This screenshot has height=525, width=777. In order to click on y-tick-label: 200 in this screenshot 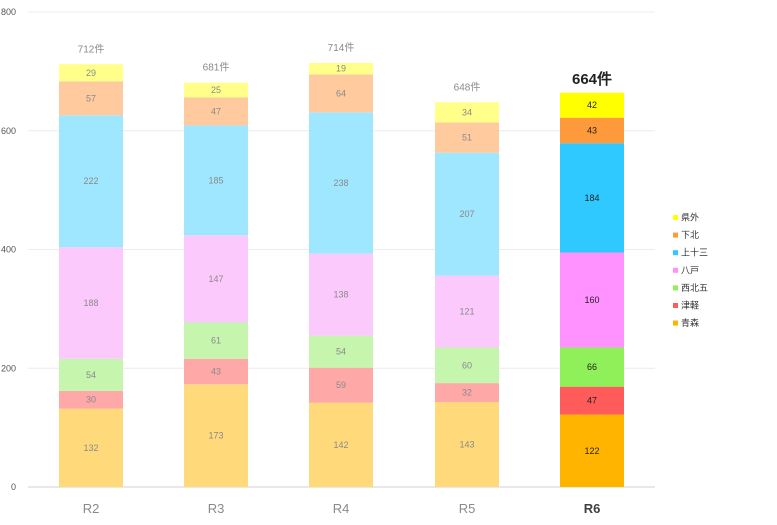, I will do `click(8, 368)`.